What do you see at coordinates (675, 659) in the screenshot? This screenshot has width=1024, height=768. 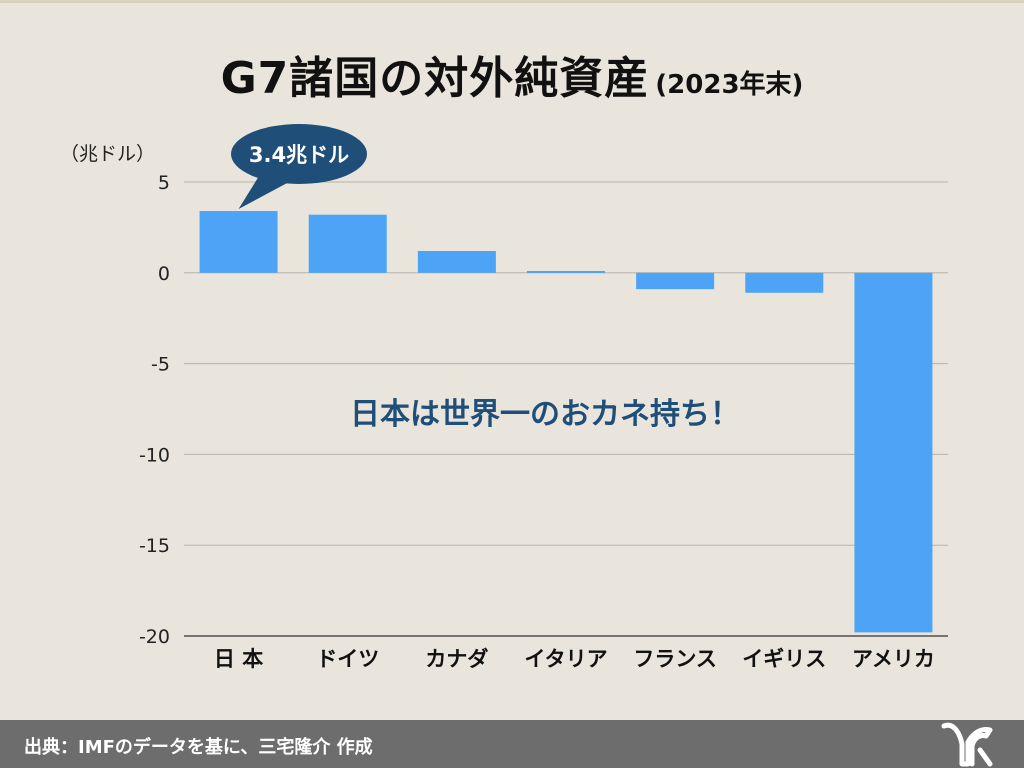 I see `category-label: フランス` at bounding box center [675, 659].